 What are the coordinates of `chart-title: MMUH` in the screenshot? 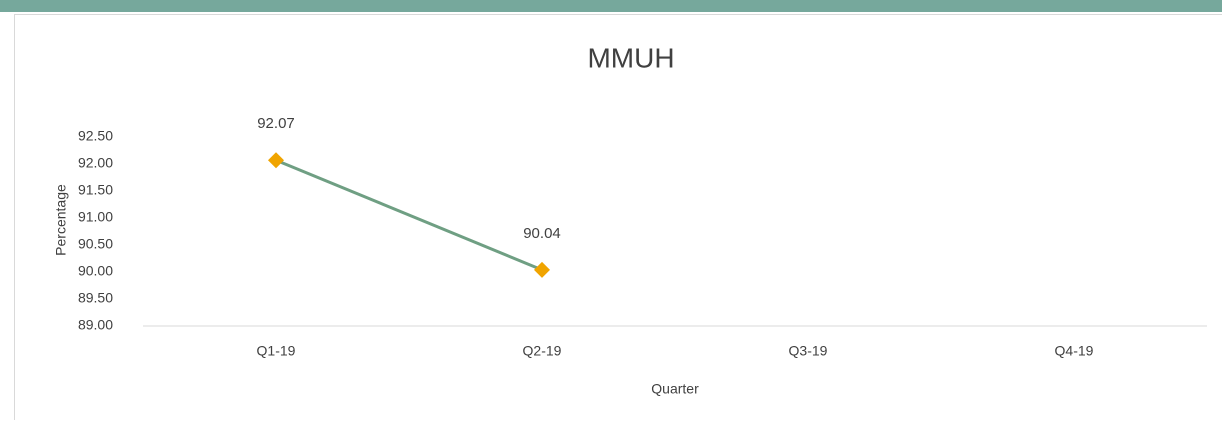 It's located at (630, 57).